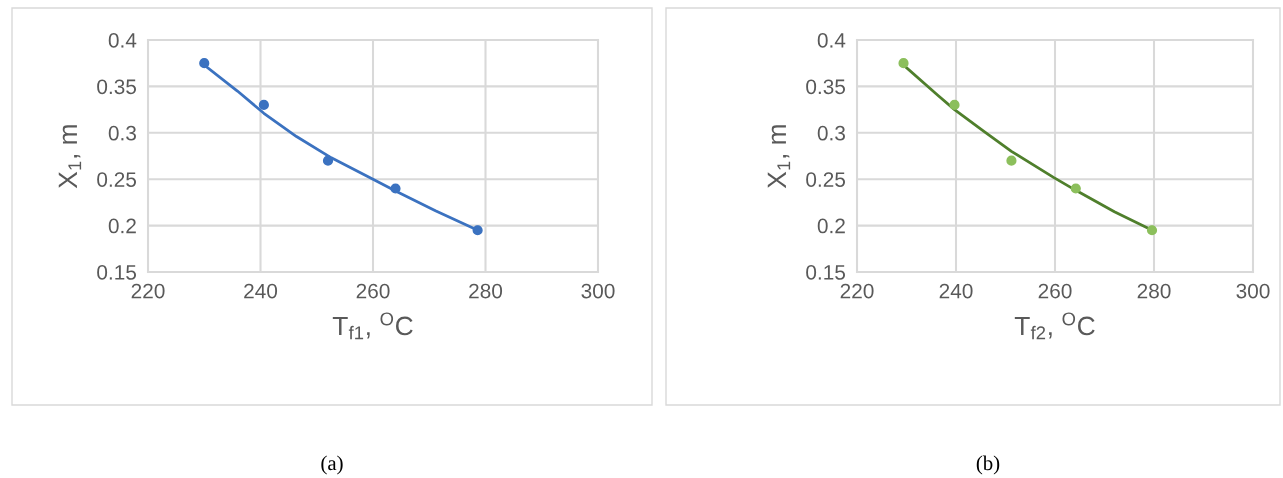 The width and height of the screenshot is (1283, 478). Describe the element at coordinates (372, 326) in the screenshot. I see `x-axis-title: T$_{f1}$, $^{O}$C` at that location.